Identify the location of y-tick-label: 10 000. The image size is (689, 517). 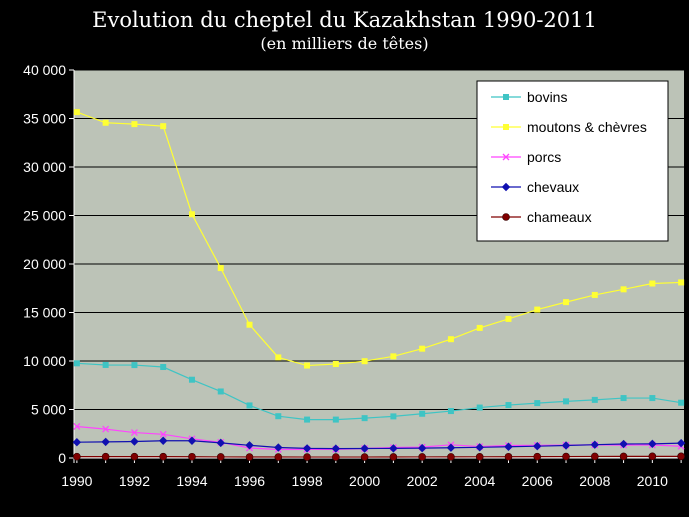
(44, 361).